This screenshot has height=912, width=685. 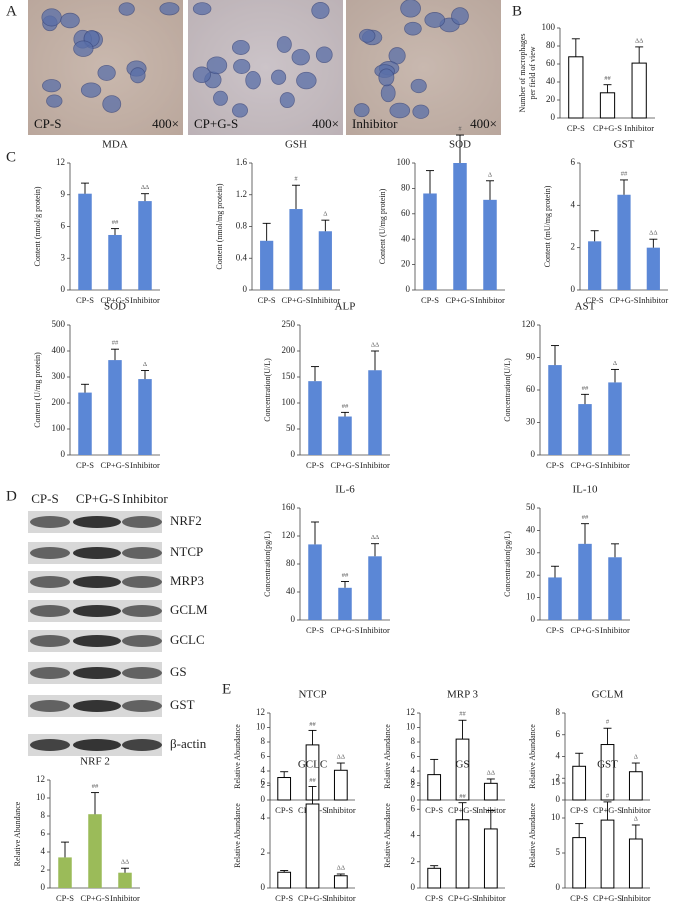 What do you see at coordinates (556, 782) in the screenshot?
I see `y-tick-label: 15` at bounding box center [556, 782].